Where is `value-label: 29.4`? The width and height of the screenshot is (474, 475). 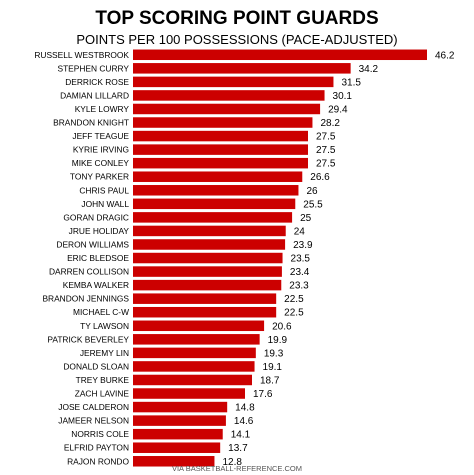
value-label: 29.4 is located at coordinates (338, 109).